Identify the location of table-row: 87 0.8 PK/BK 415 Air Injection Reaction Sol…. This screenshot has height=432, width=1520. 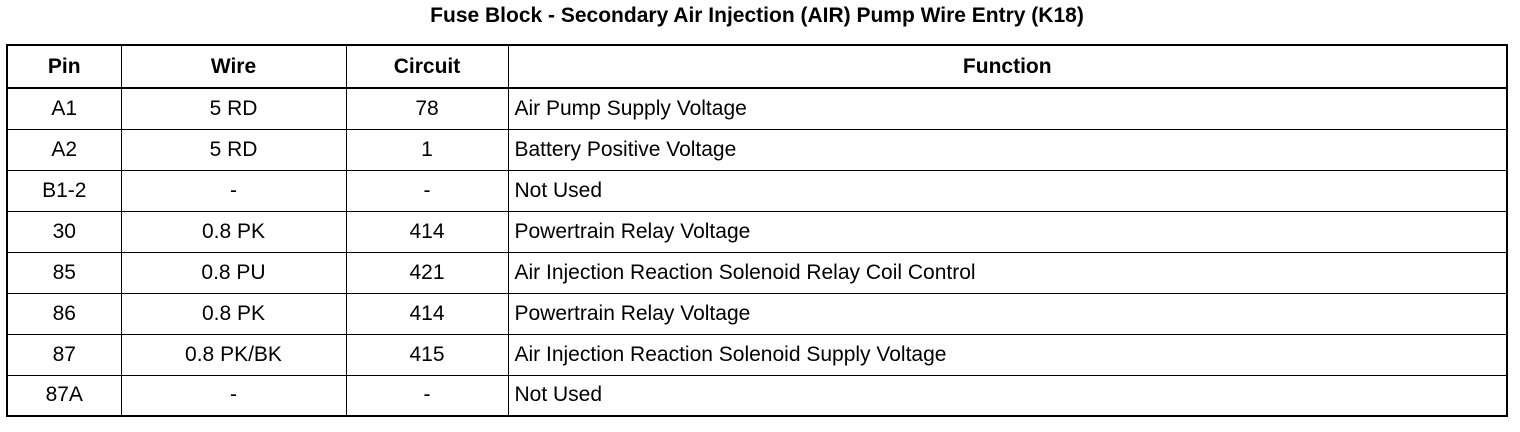
(757, 354).